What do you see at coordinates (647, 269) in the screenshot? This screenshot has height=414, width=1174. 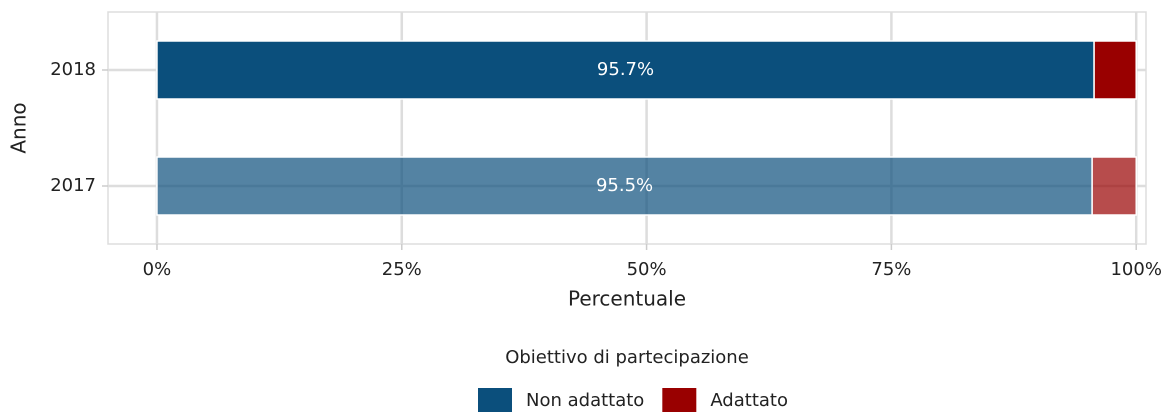 I see `x-tick-label: 50%` at bounding box center [647, 269].